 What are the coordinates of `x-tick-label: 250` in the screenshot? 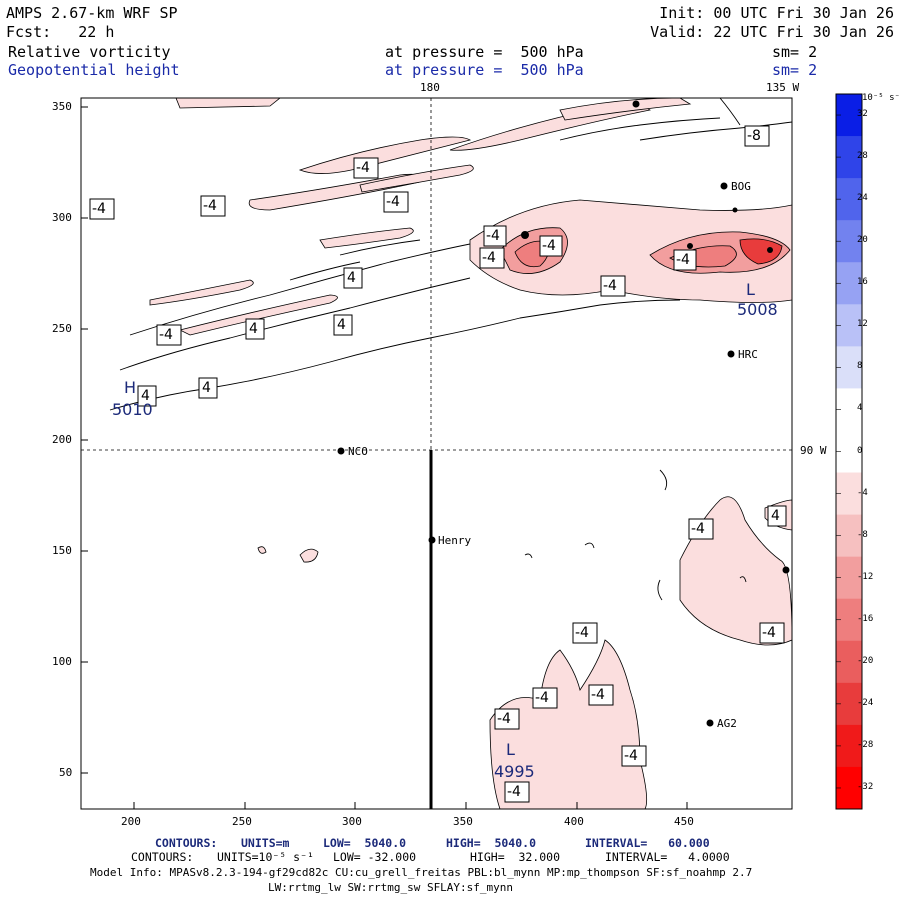 It's located at (242, 821).